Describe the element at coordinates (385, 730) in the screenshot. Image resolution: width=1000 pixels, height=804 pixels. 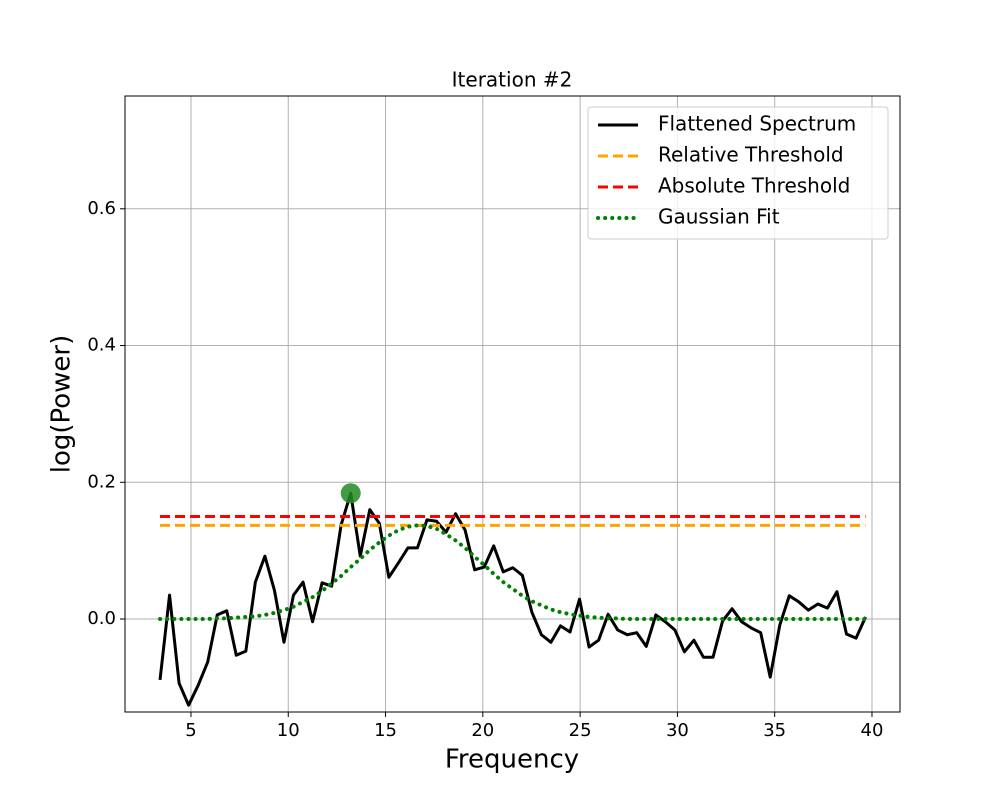
I see `x-tick-label: 15` at that location.